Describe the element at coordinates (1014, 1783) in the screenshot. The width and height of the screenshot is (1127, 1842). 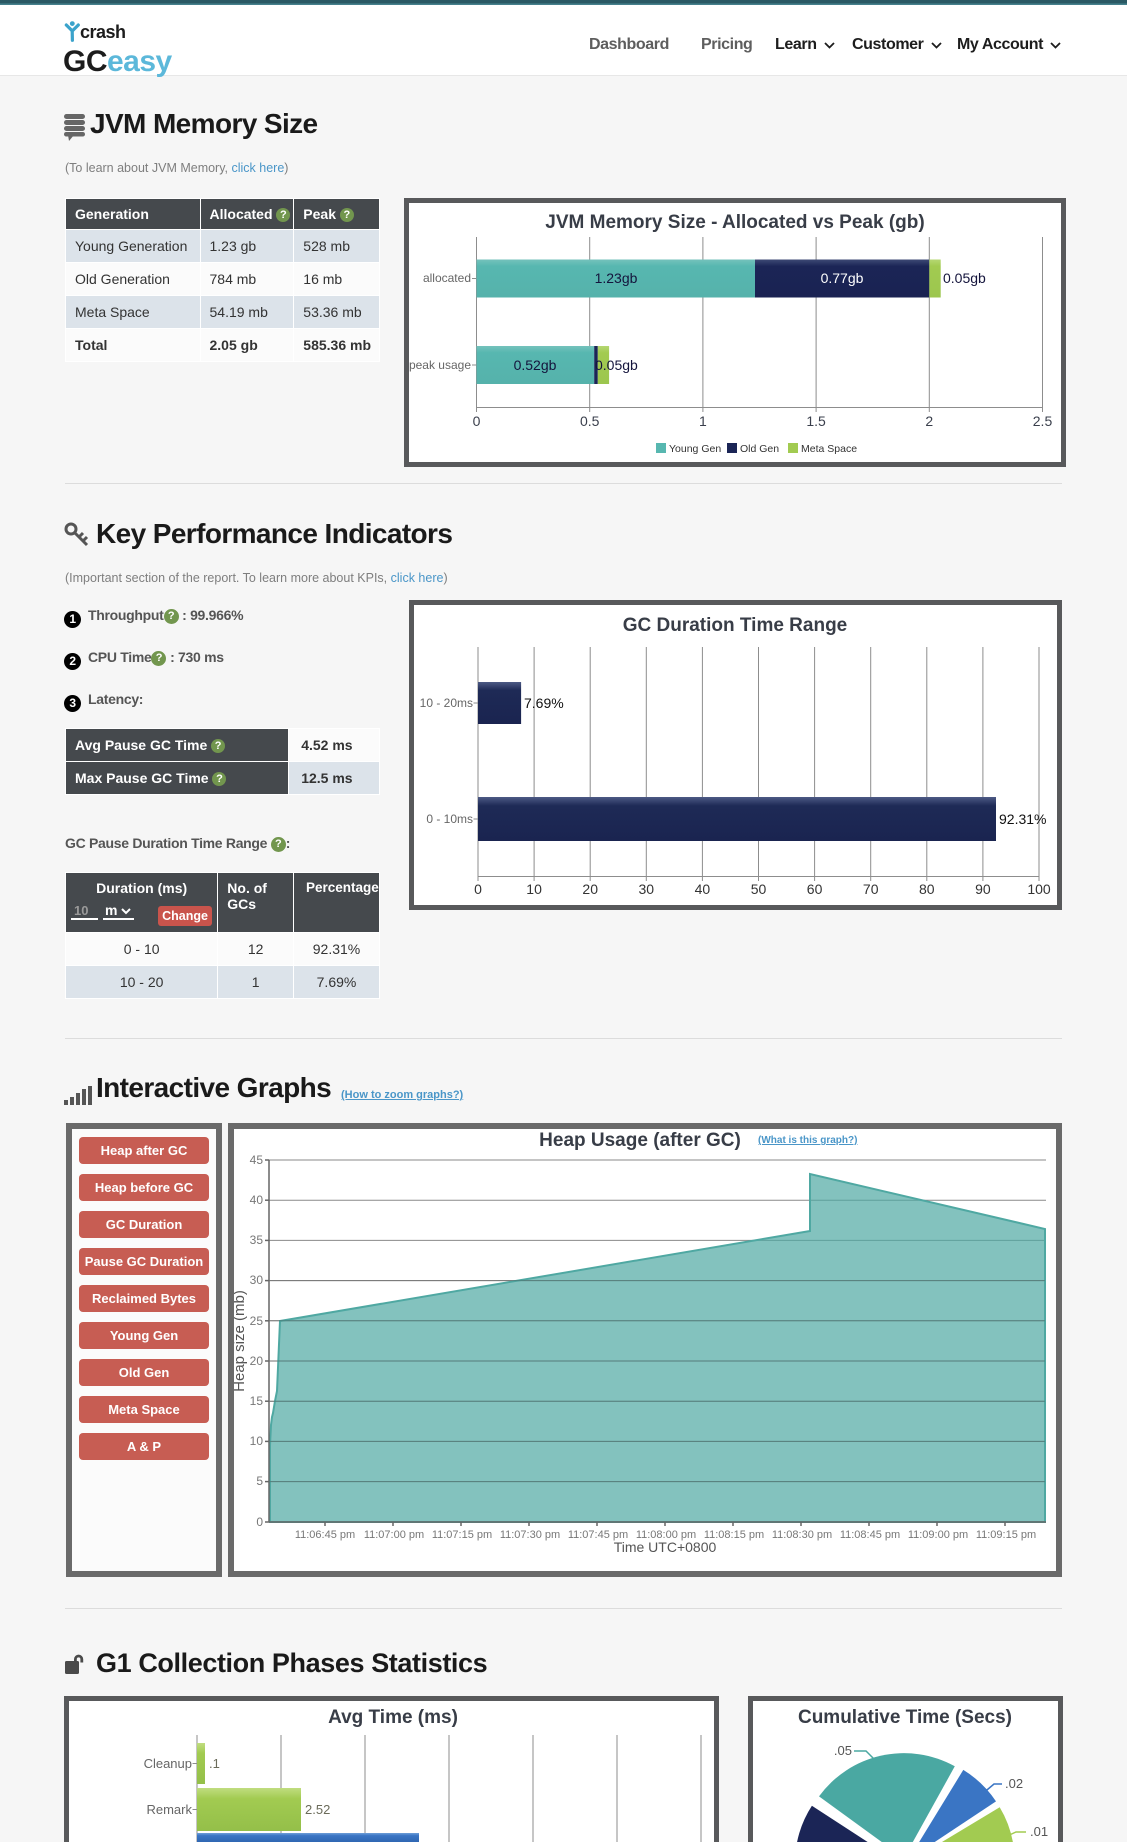
I see `svg-text: .02` at that location.